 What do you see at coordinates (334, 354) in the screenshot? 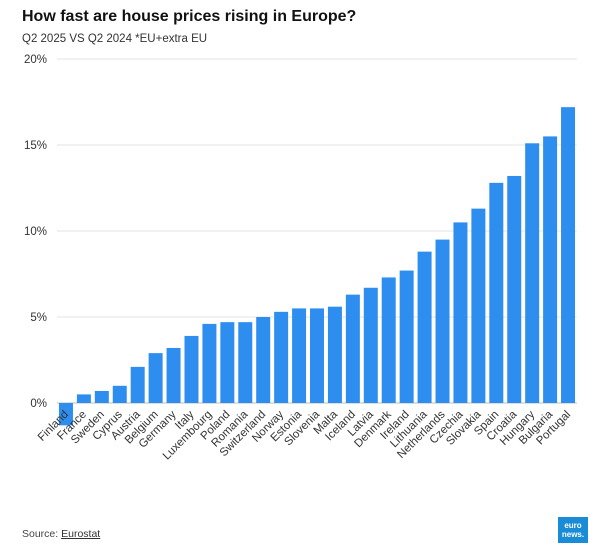
I see `bar-malta` at bounding box center [334, 354].